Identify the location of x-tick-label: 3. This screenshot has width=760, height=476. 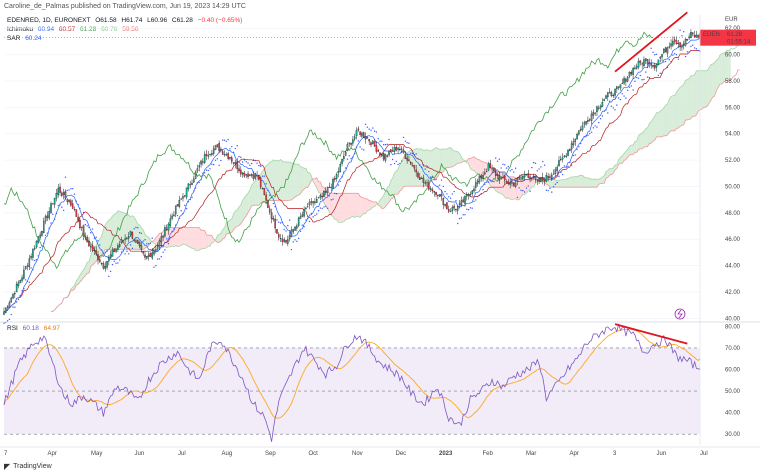
(615, 454).